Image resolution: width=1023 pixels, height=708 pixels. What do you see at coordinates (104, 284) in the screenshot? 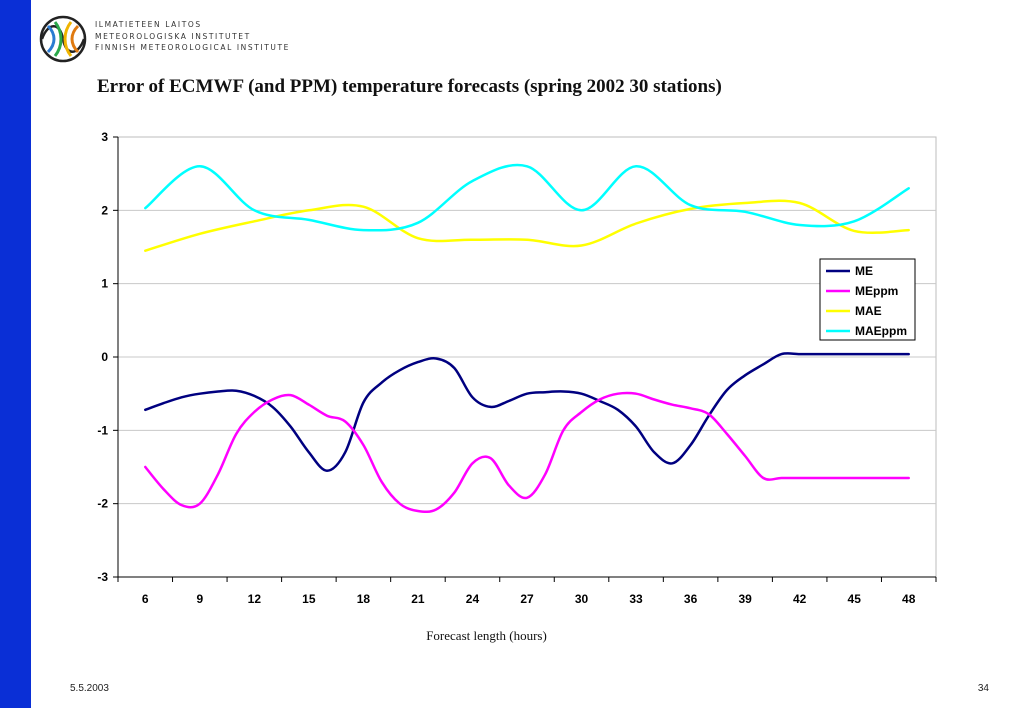
I see `y-tick-label: 1` at bounding box center [104, 284].